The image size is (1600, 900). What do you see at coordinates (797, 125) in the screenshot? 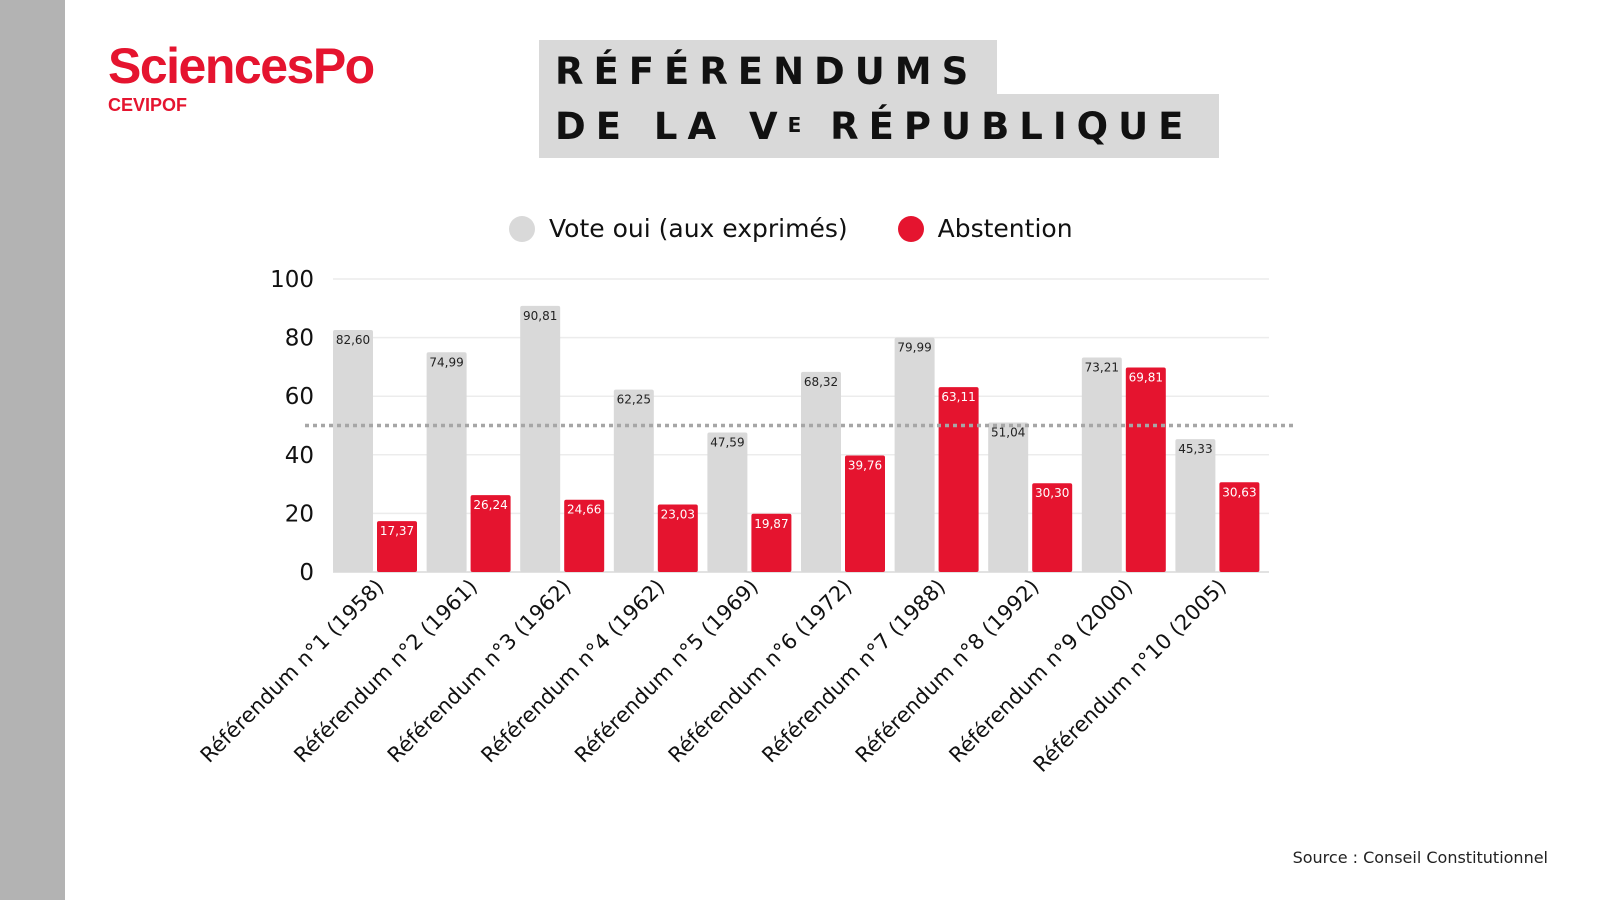
I see `title-superscript: E` at bounding box center [797, 125].